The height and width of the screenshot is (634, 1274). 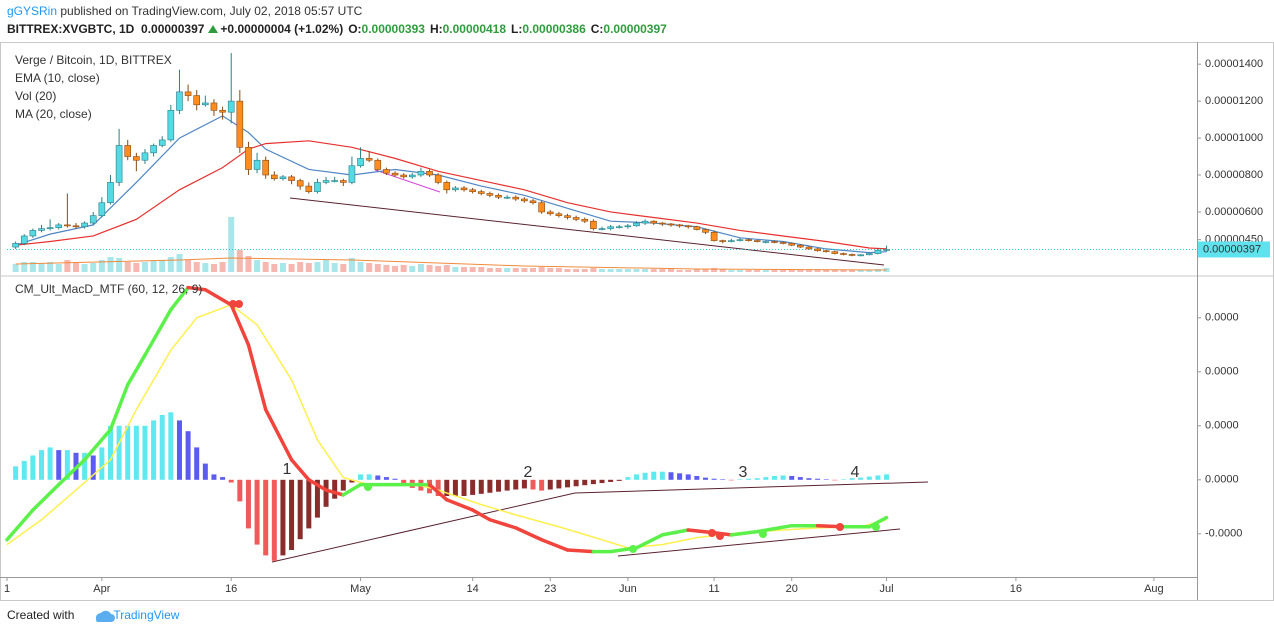 I want to click on y-tick-label: 0.00001400, so click(x=1234, y=64).